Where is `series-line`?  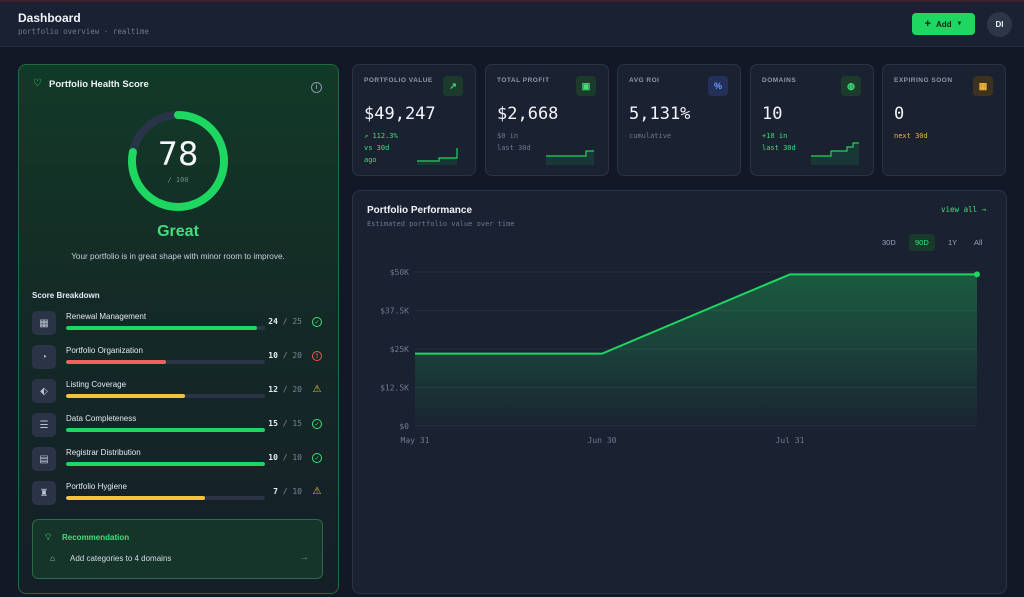
series-line is located at coordinates (696, 314).